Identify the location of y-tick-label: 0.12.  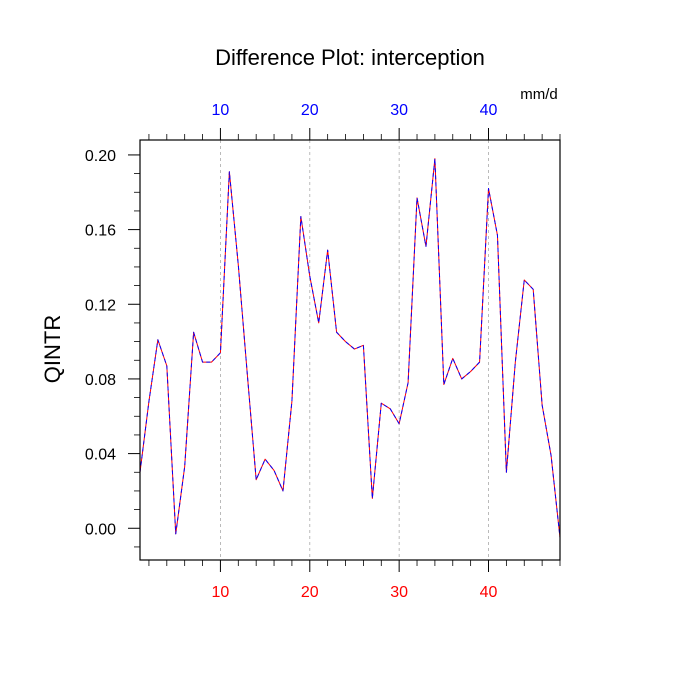
(100, 305).